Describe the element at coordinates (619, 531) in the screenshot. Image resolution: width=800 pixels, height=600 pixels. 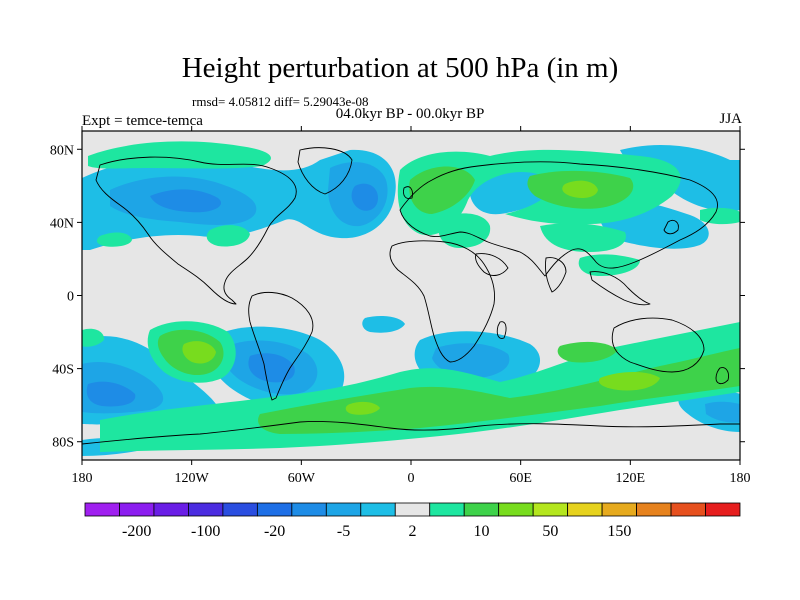
I see `colorbar-label: 150` at that location.